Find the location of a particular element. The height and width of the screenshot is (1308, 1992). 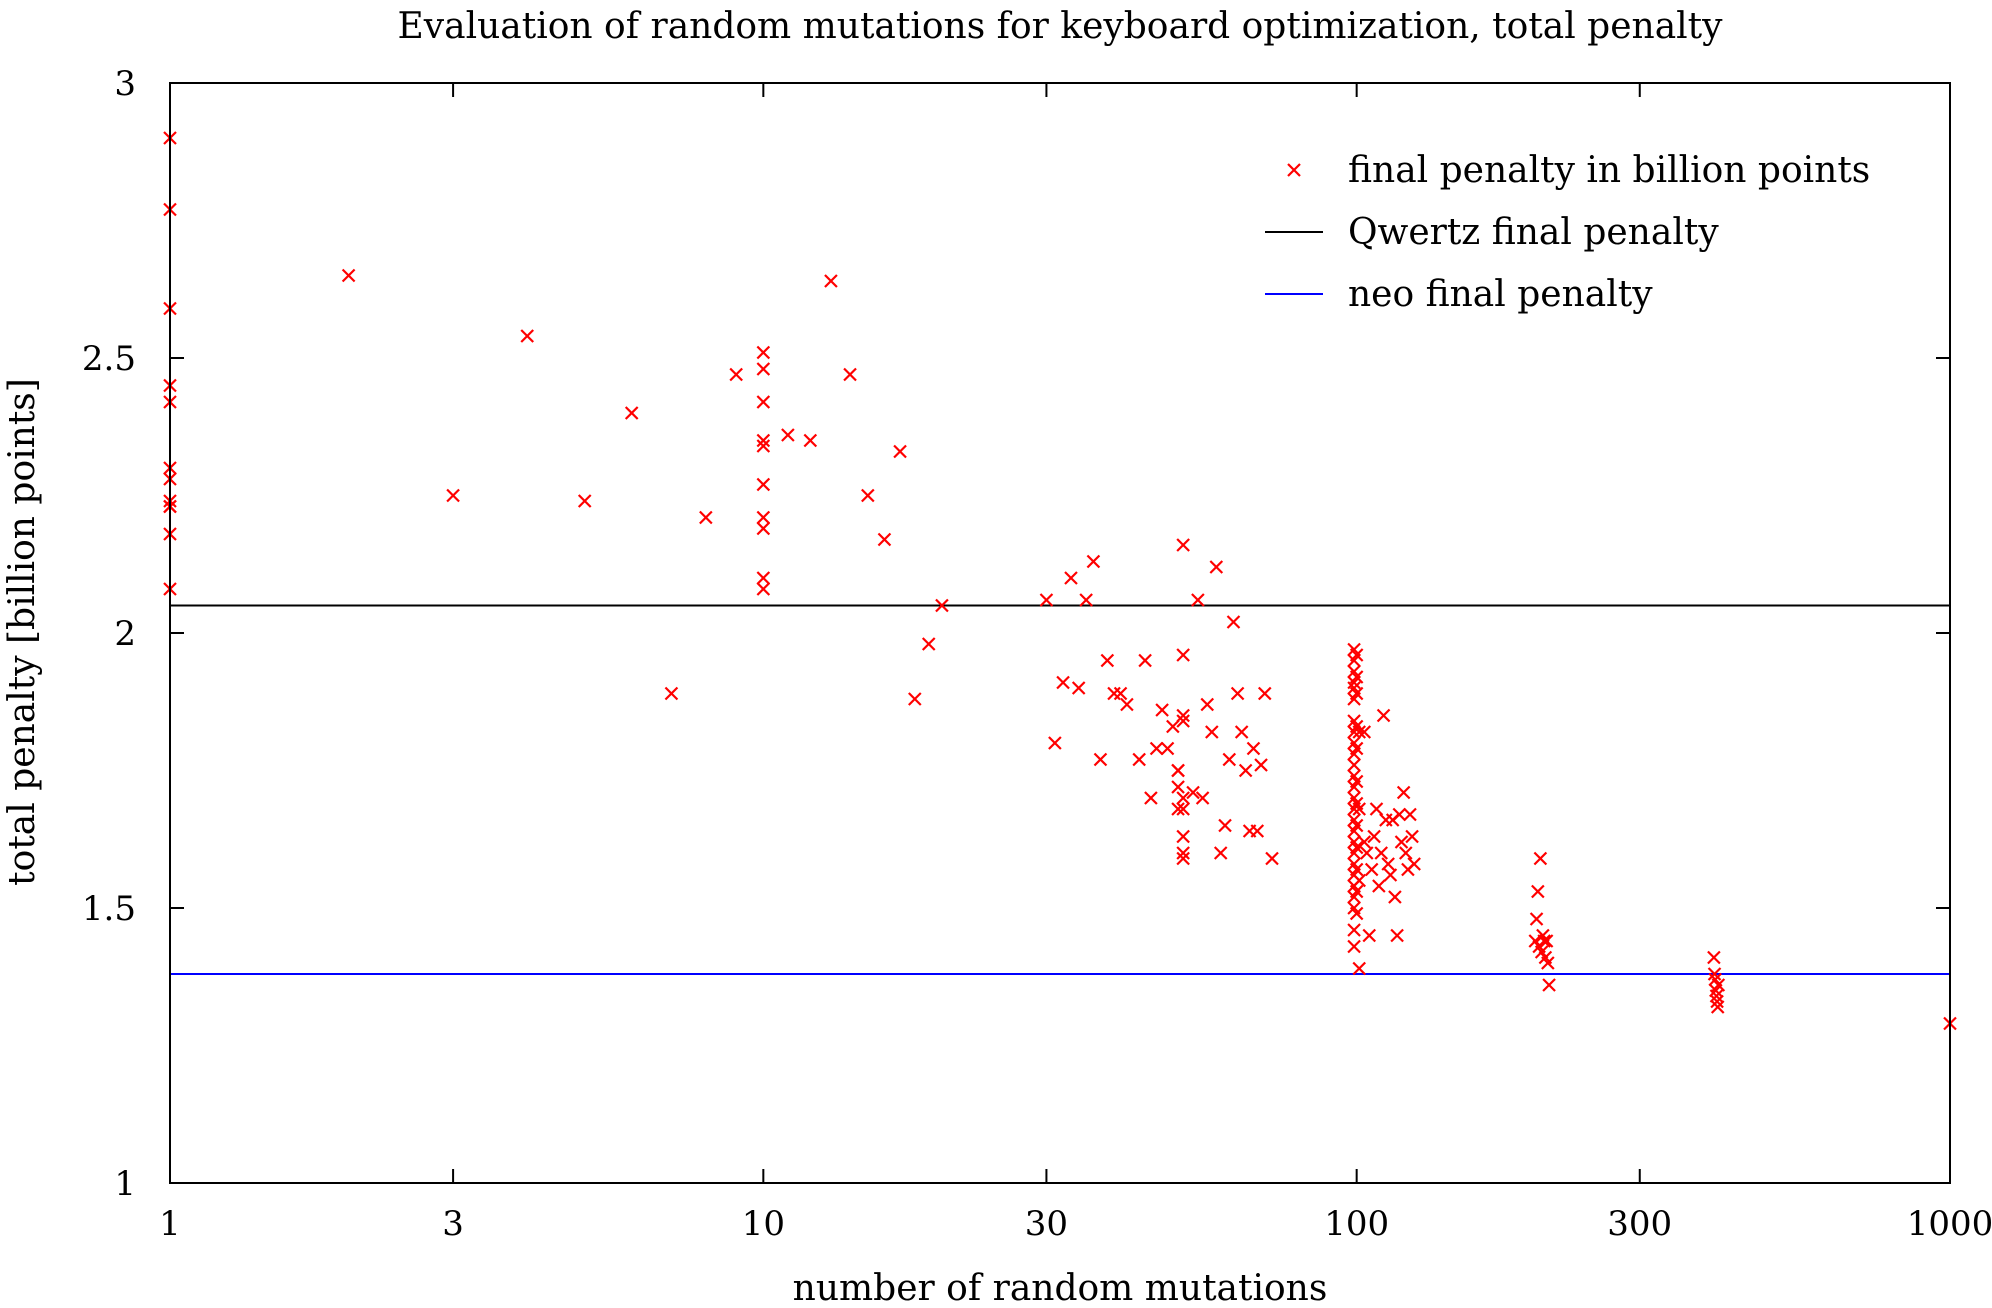

x-tick-label: 1 is located at coordinates (170, 1224).